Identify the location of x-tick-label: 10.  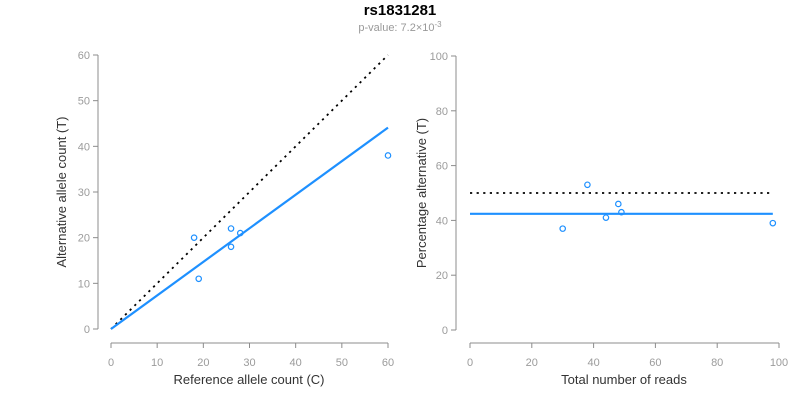
(157, 363).